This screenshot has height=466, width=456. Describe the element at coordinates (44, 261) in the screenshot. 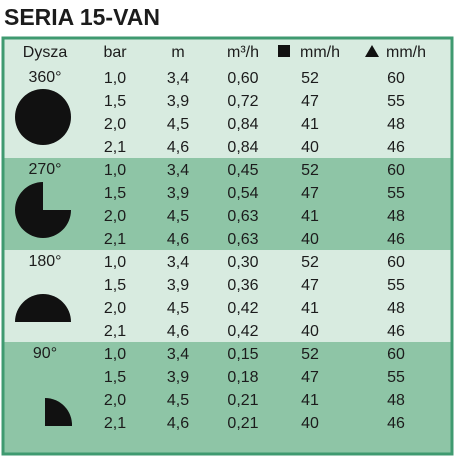

I see `nozzle-label: 180°` at that location.